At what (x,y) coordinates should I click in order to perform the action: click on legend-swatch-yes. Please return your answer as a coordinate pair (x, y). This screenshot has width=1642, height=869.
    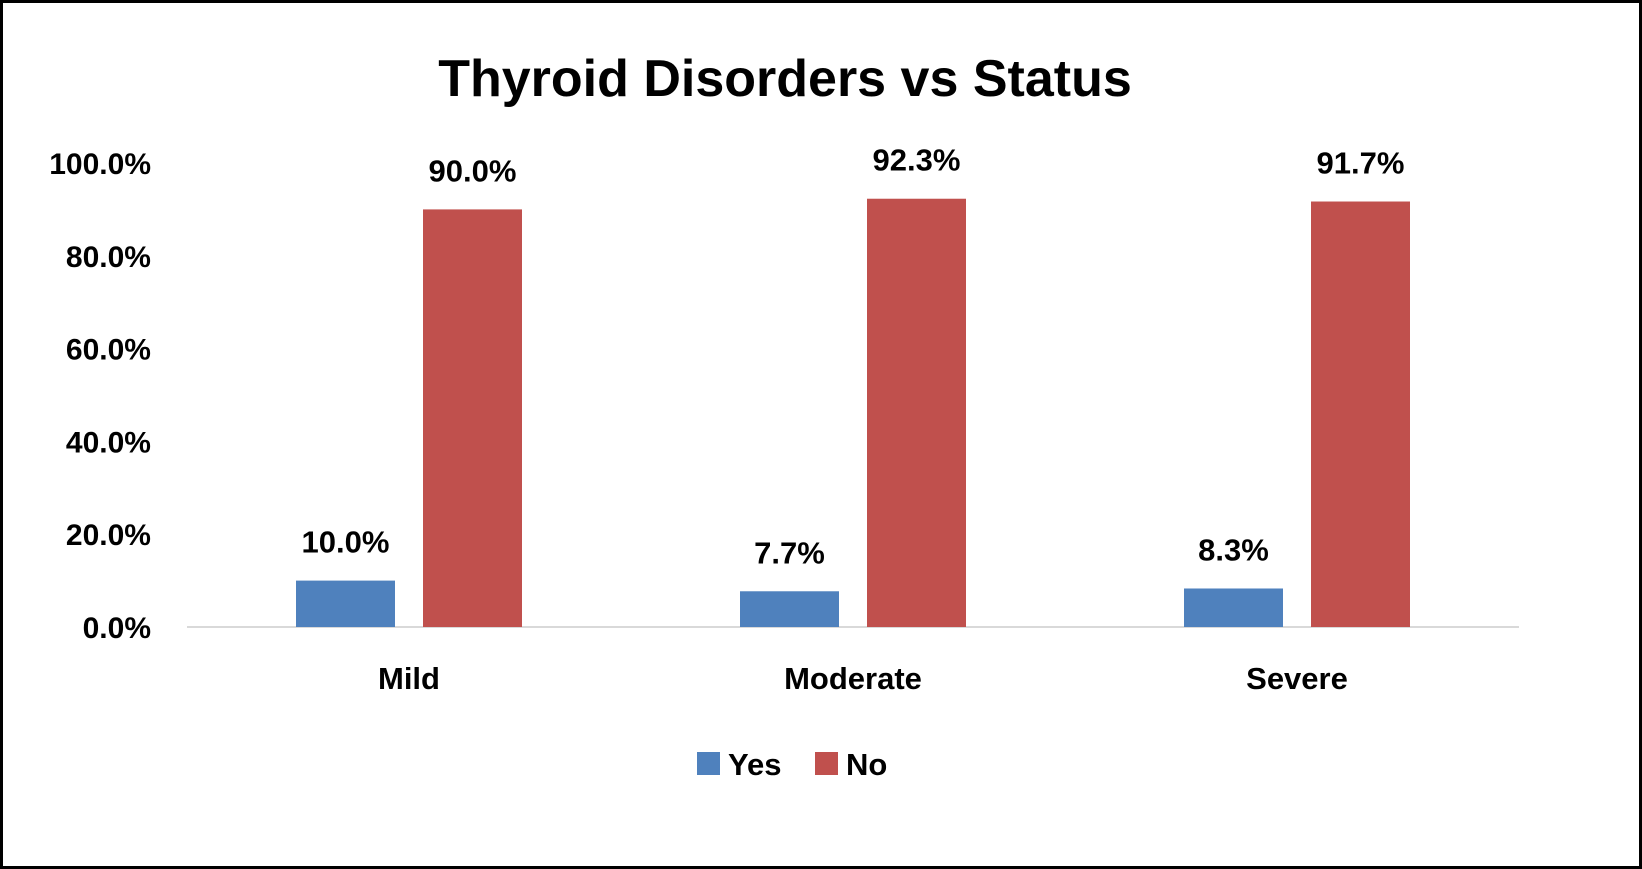
    Looking at the image, I should click on (708, 763).